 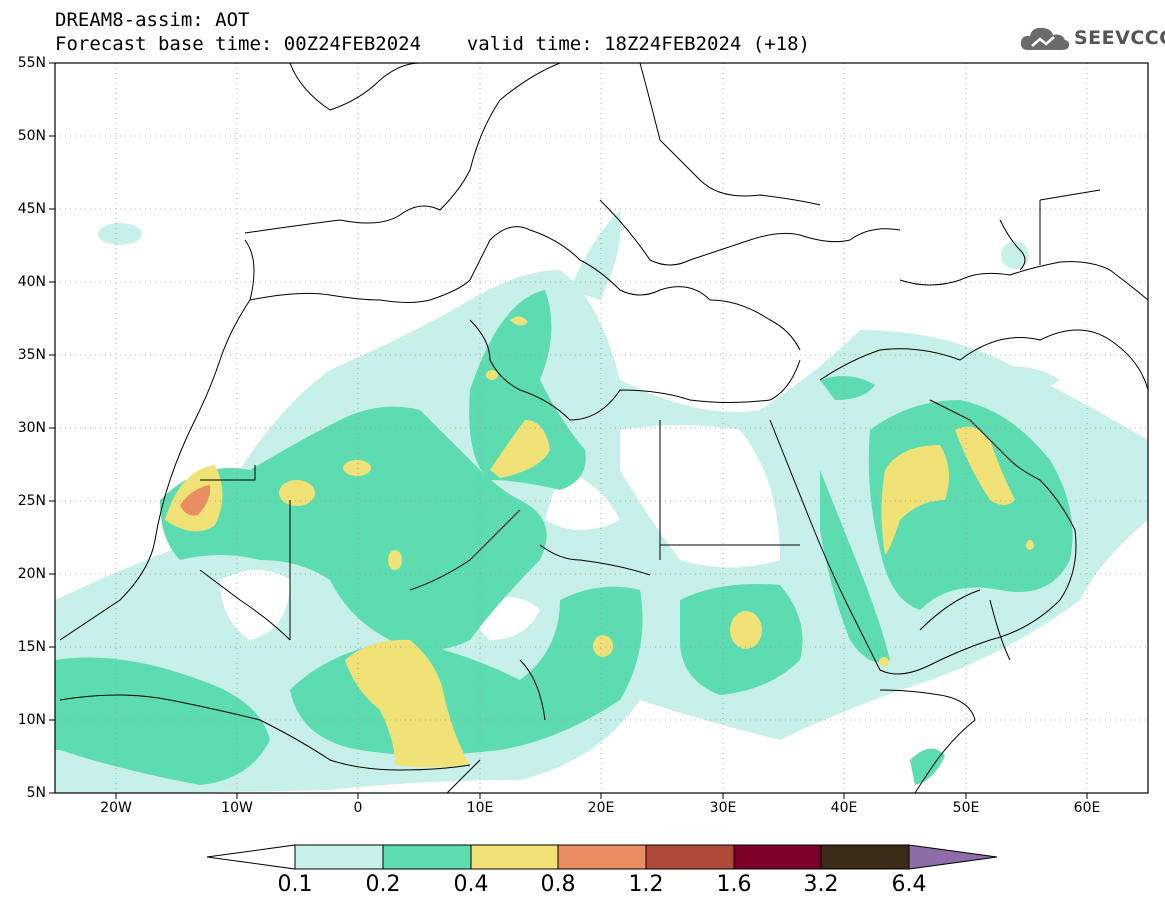 I want to click on lon-label: 10E, so click(x=480, y=808).